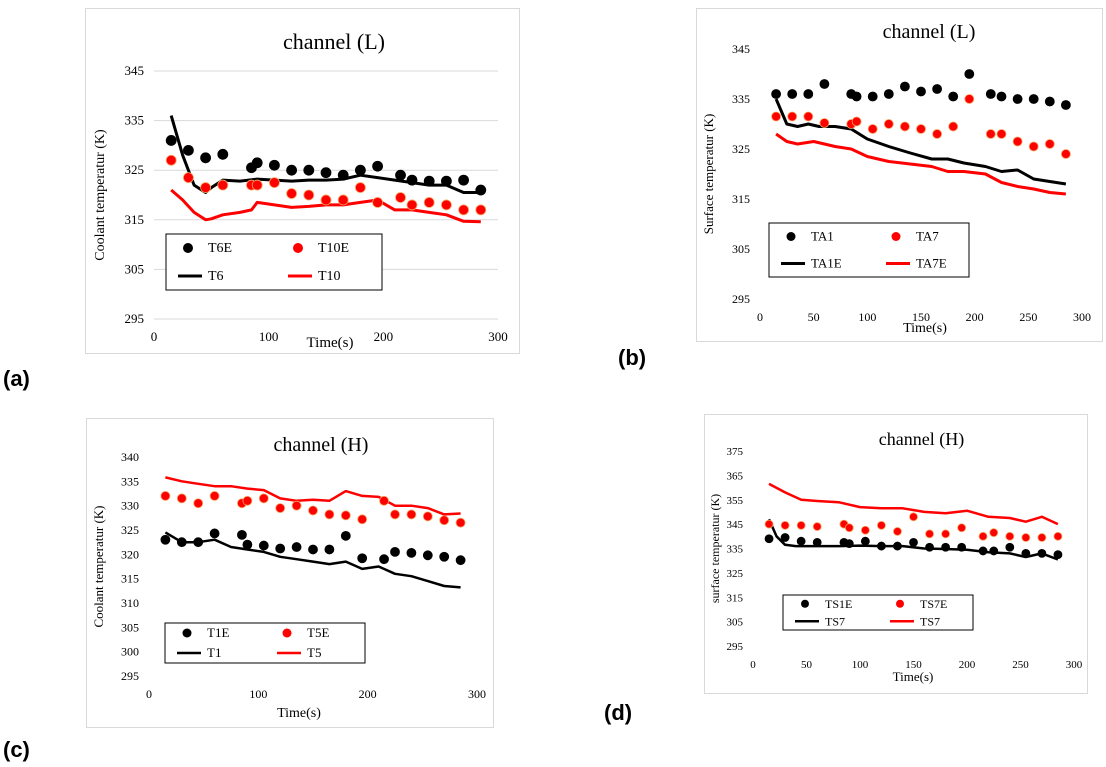  What do you see at coordinates (313, 496) in the screenshot?
I see `series-line-T5` at bounding box center [313, 496].